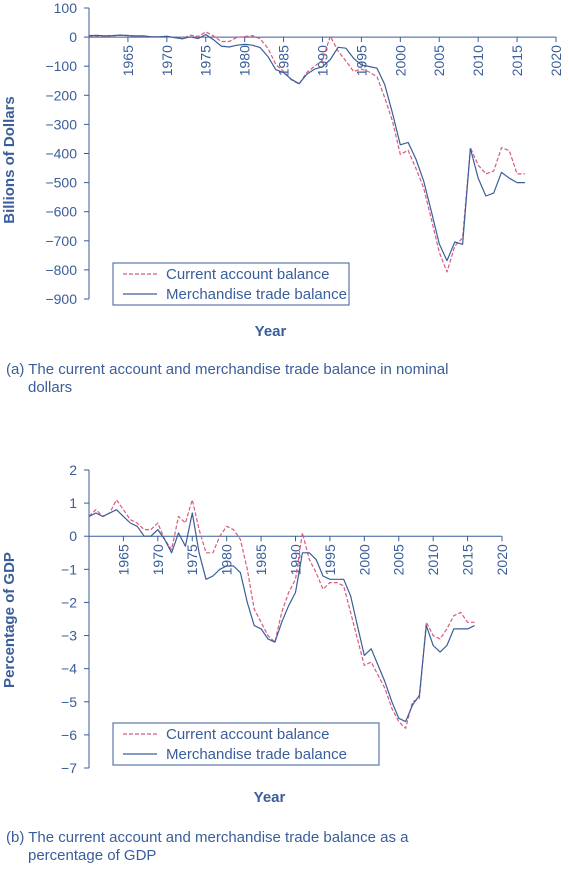  I want to click on charta-legend-label: Merchandise trade balance, so click(256, 294).